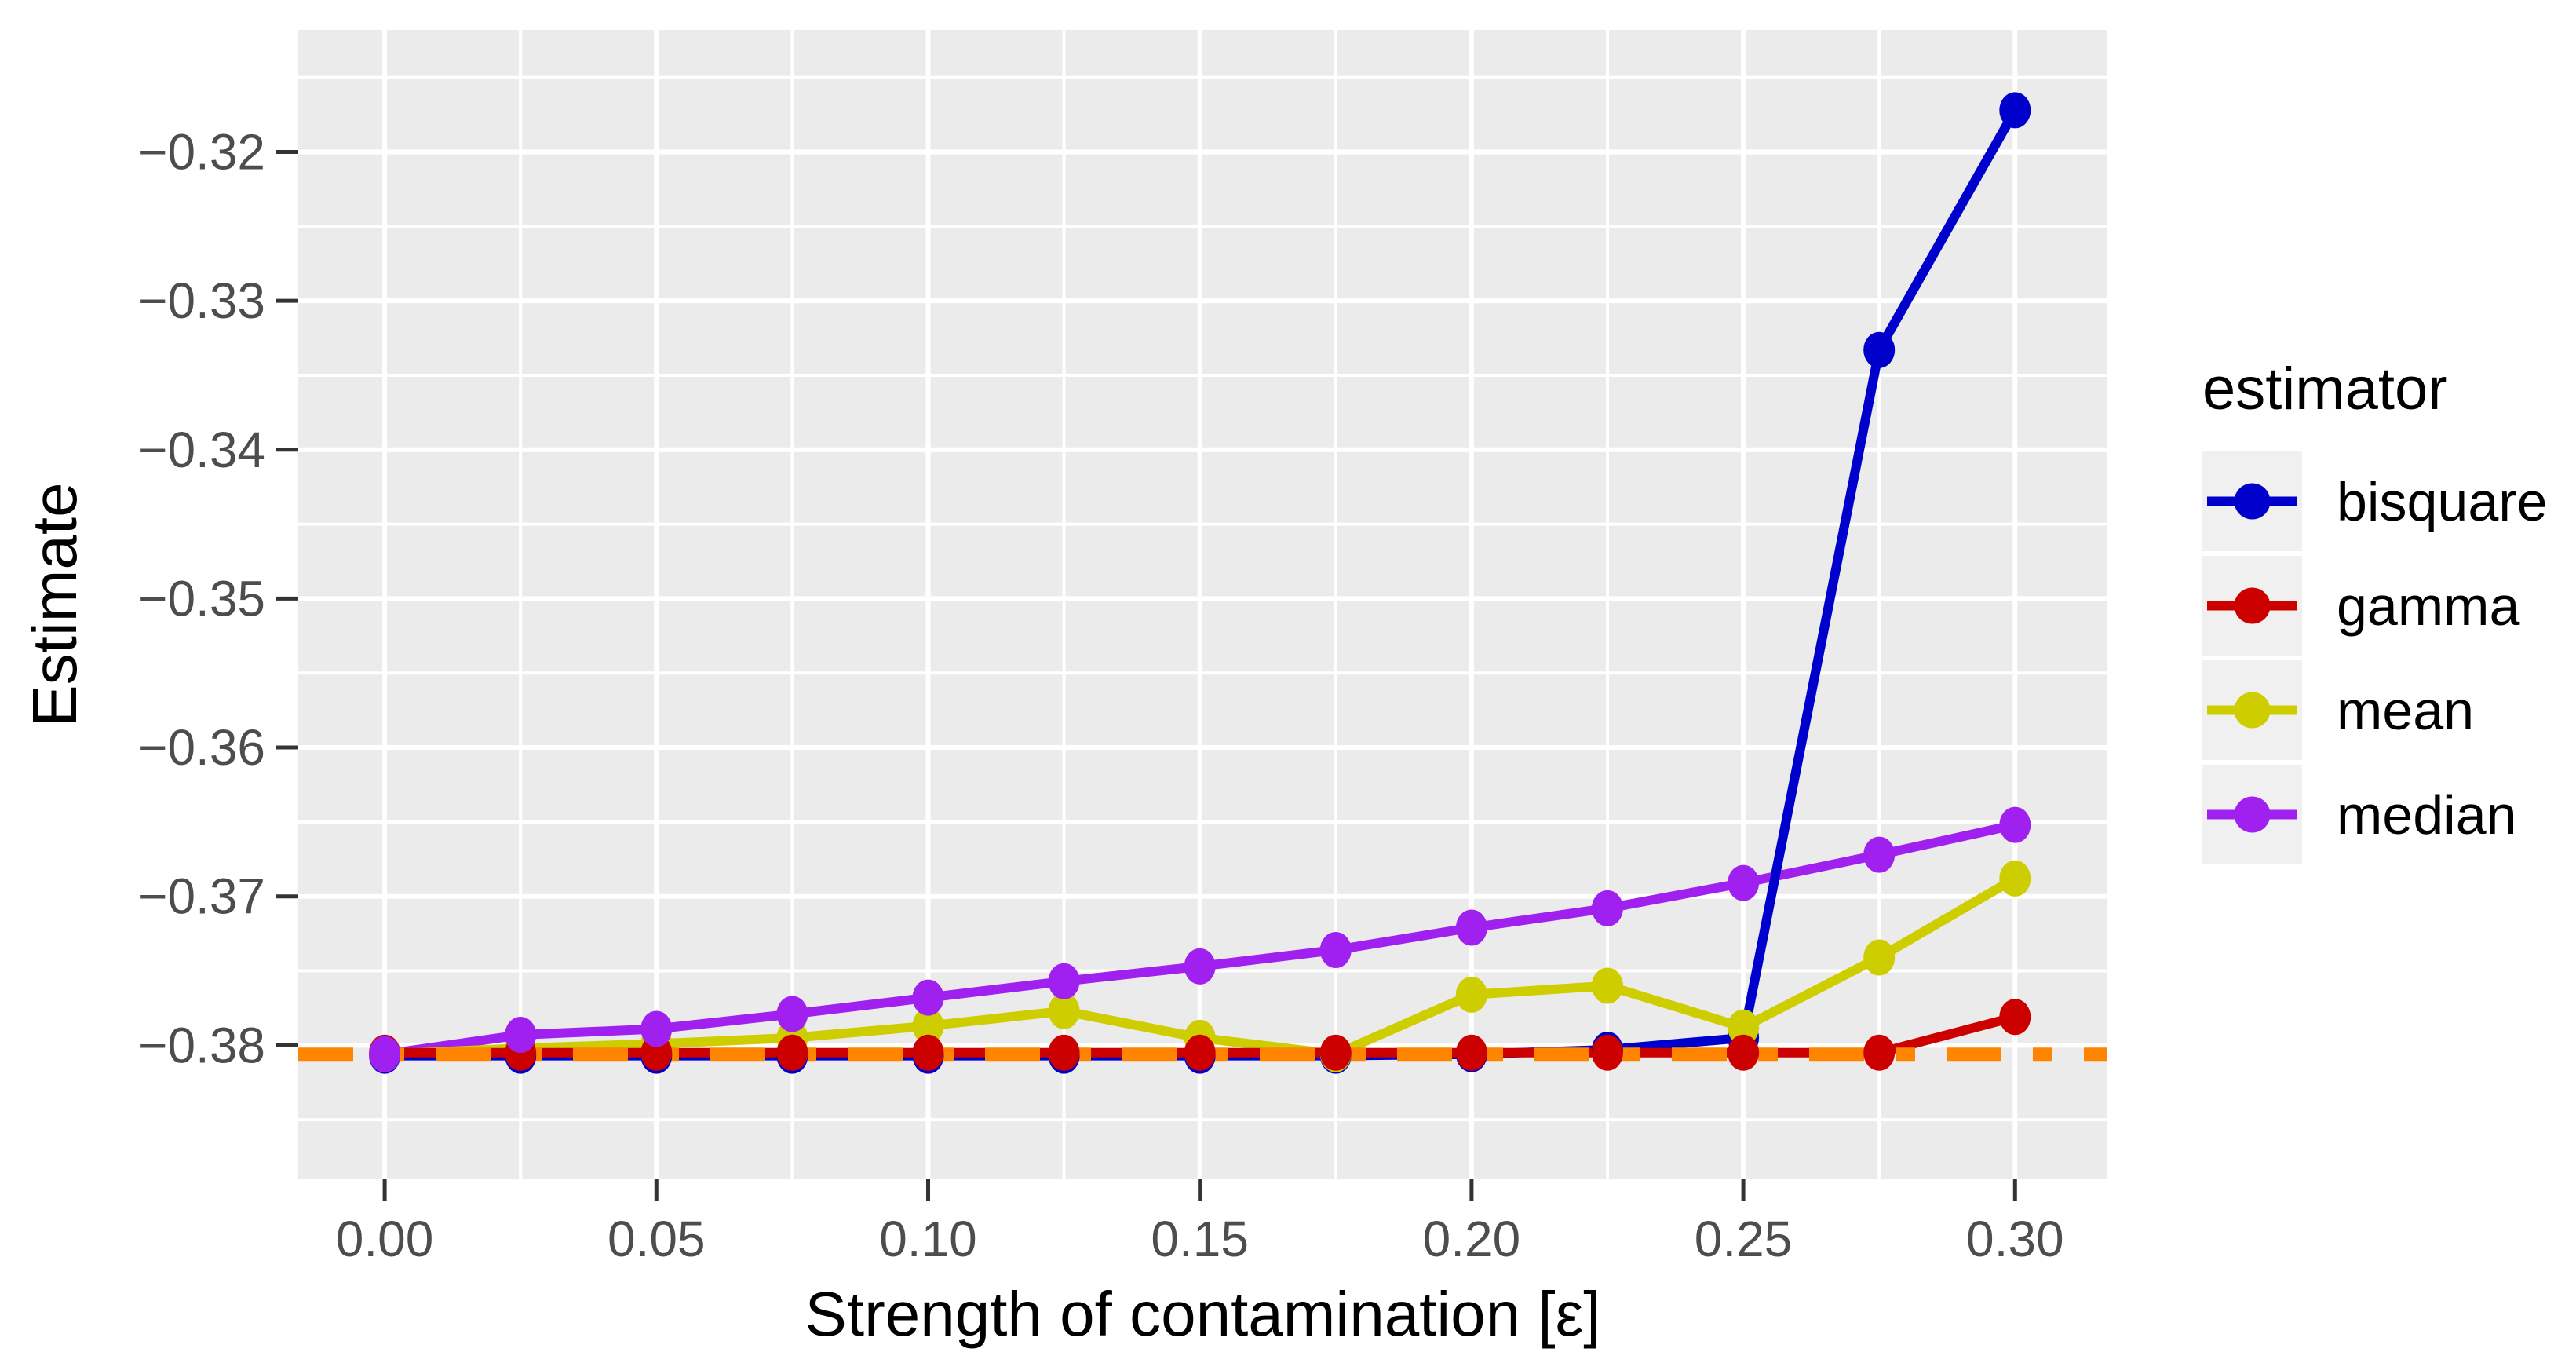 The image size is (2576, 1363). Describe the element at coordinates (385, 1239) in the screenshot. I see `x-tick-label: 0.00` at that location.